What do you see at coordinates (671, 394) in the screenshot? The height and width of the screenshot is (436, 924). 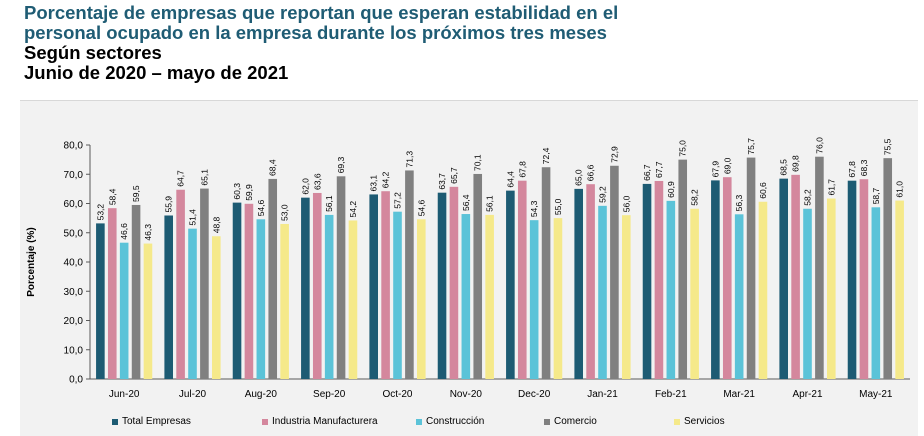 I see `x-category-label: Feb-21` at bounding box center [671, 394].